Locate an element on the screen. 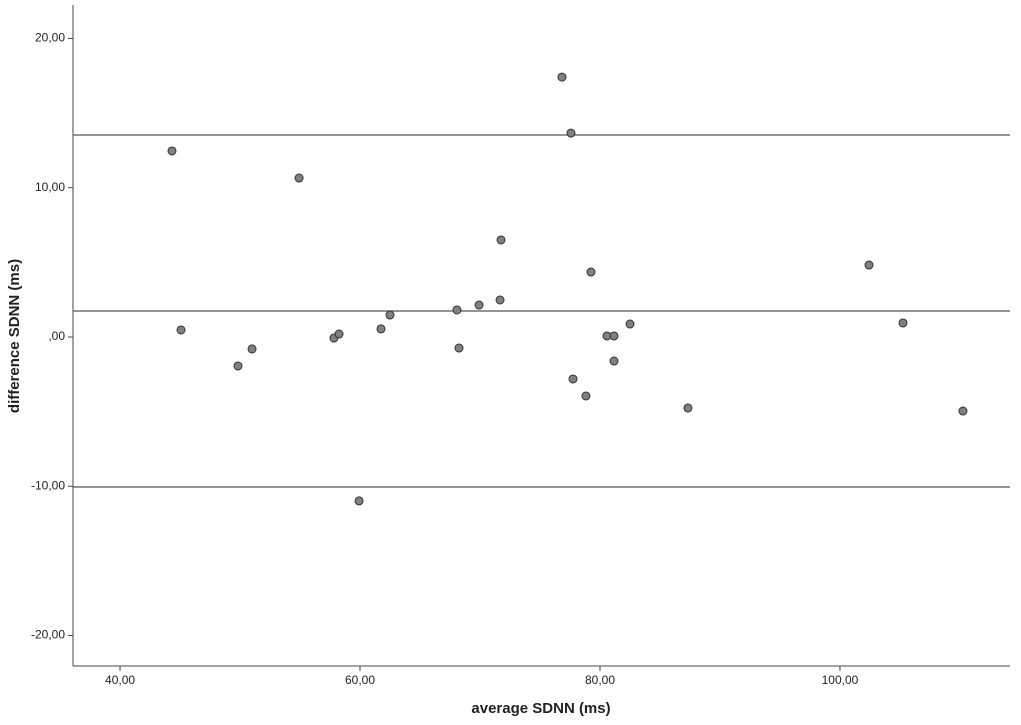 This screenshot has width=1021, height=725. y-axis-label: difference SDNN (ms) is located at coordinates (14, 336).